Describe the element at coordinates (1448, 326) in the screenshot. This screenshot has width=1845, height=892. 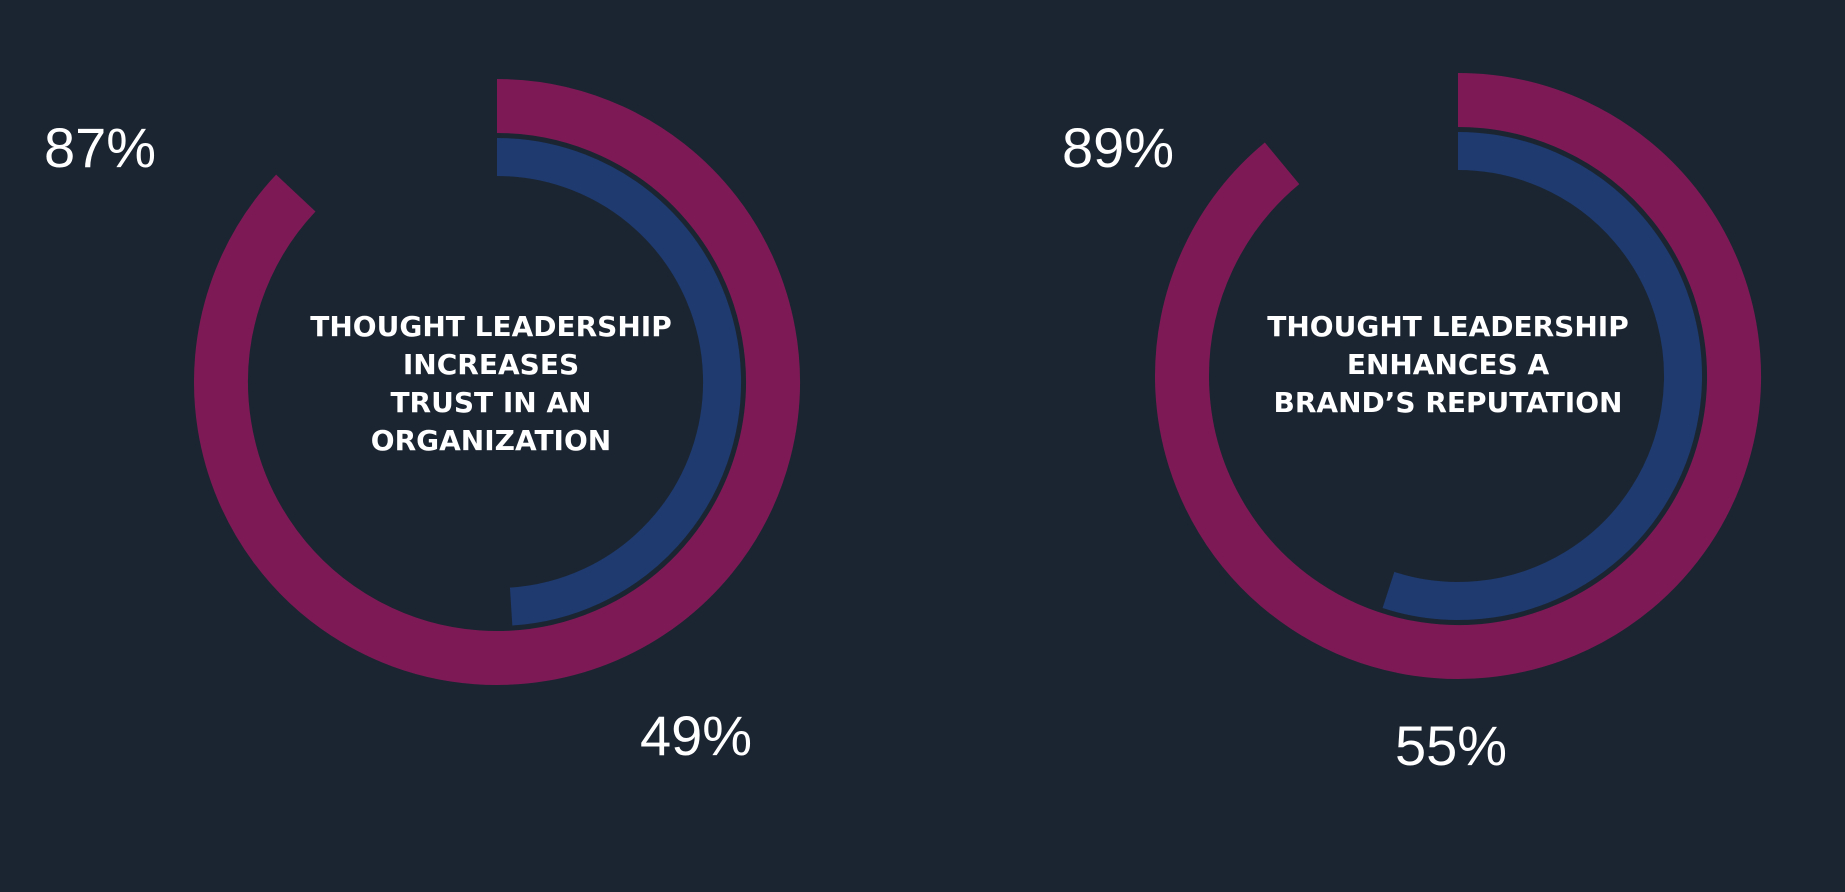
I see `chart-2-caption-line: THOUGHT LEADERSHIP` at that location.